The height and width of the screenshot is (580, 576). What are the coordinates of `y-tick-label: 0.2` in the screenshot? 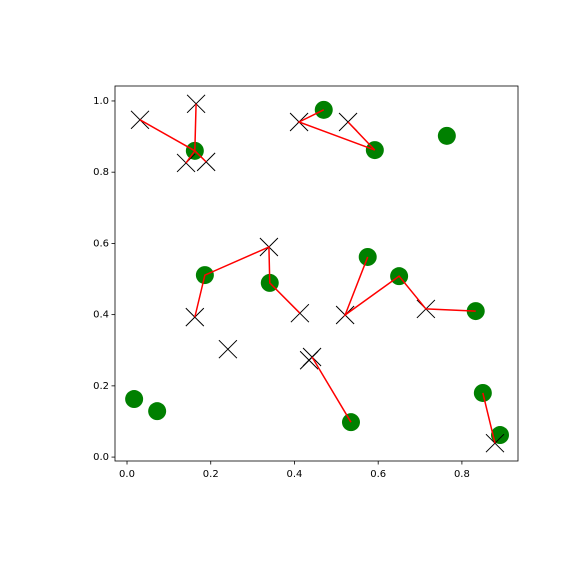 It's located at (101, 386).